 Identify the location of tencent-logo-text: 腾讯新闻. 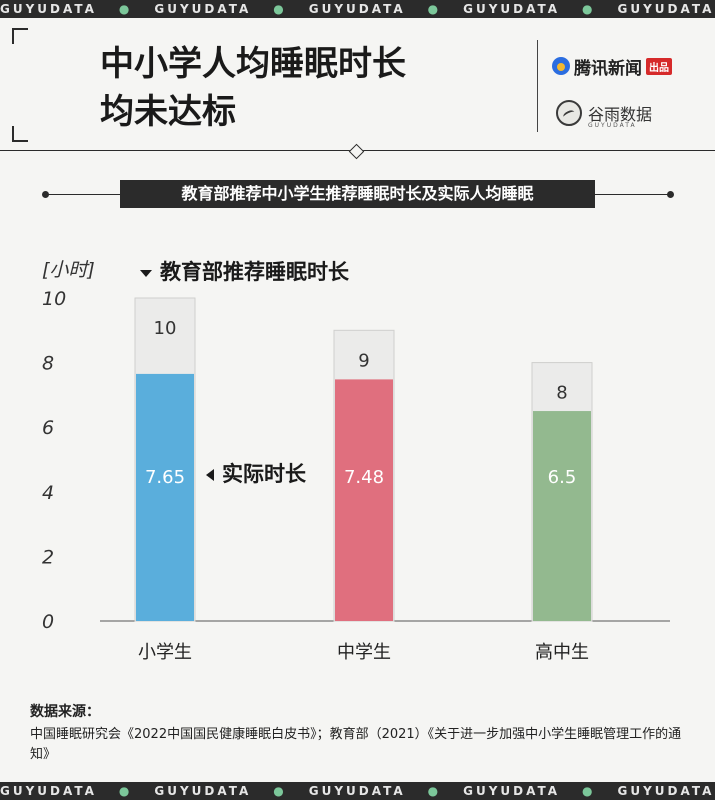
(608, 68).